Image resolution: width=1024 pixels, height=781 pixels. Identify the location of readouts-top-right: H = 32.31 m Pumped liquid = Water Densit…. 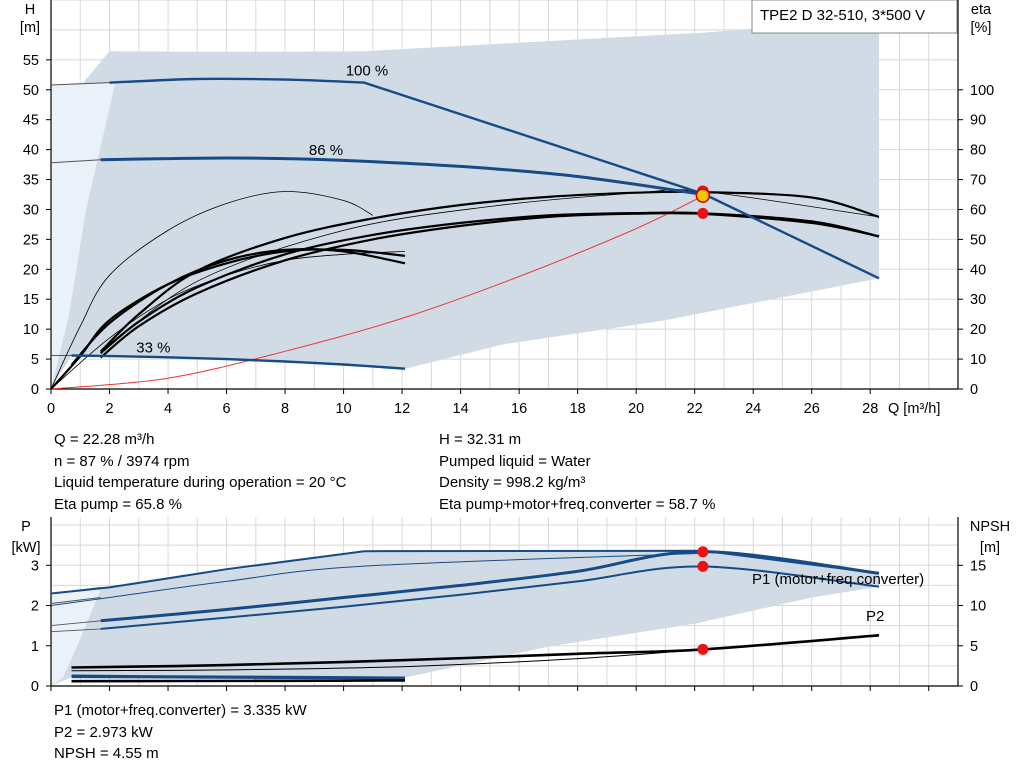
(577, 472).